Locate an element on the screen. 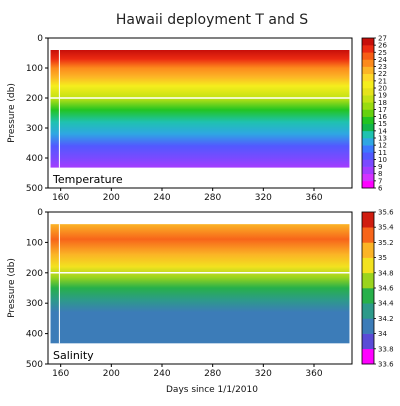 The width and height of the screenshot is (400, 406). temperature-y-tick-label: 0 is located at coordinates (40, 39).